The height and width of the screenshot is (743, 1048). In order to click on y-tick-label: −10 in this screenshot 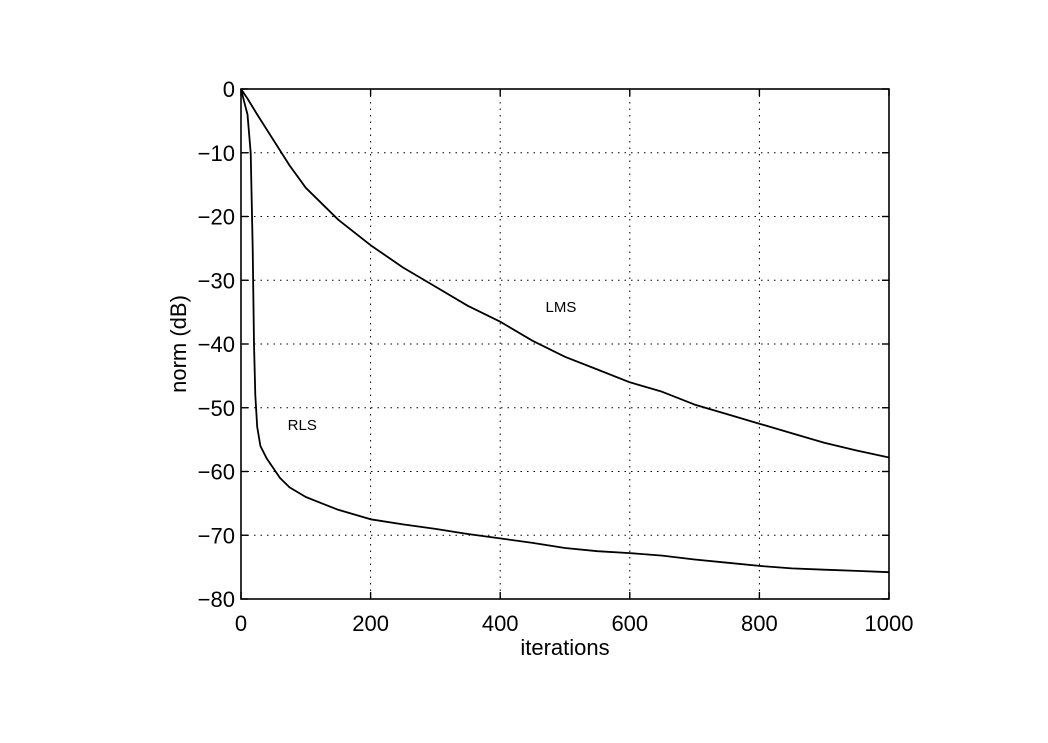, I will do `click(216, 153)`.